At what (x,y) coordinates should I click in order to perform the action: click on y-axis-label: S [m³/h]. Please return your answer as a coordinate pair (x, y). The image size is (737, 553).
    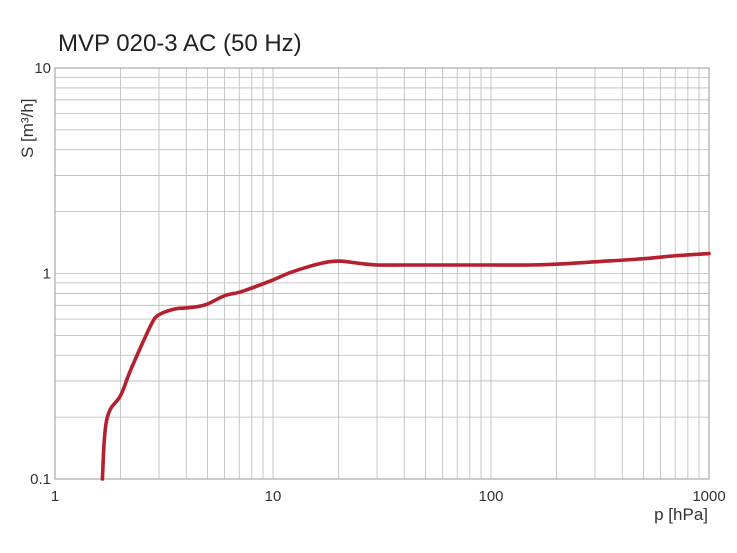
    Looking at the image, I should click on (27, 128).